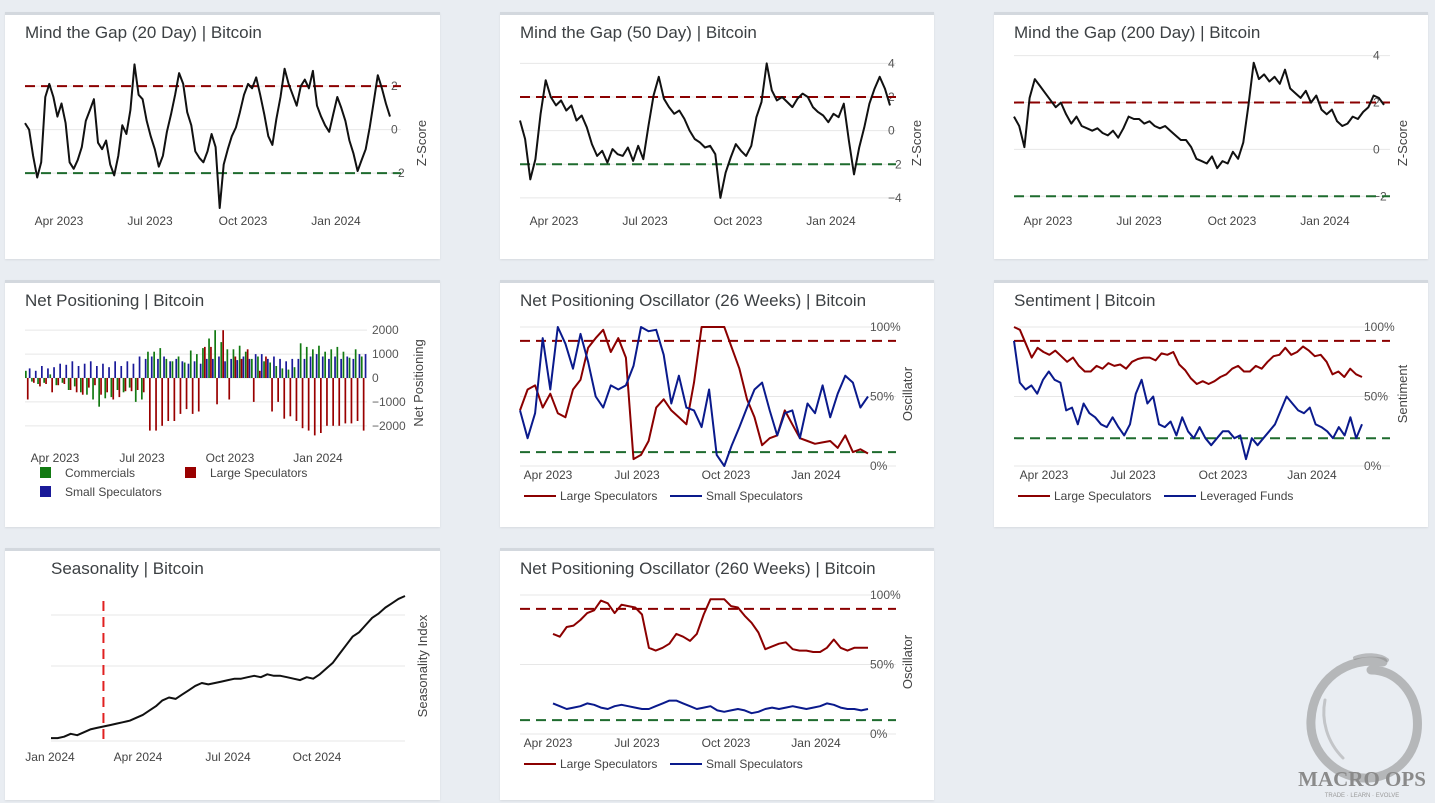 The height and width of the screenshot is (803, 1435). What do you see at coordinates (115, 300) in the screenshot?
I see `chart-title: Net Positioning | Bitcoin` at bounding box center [115, 300].